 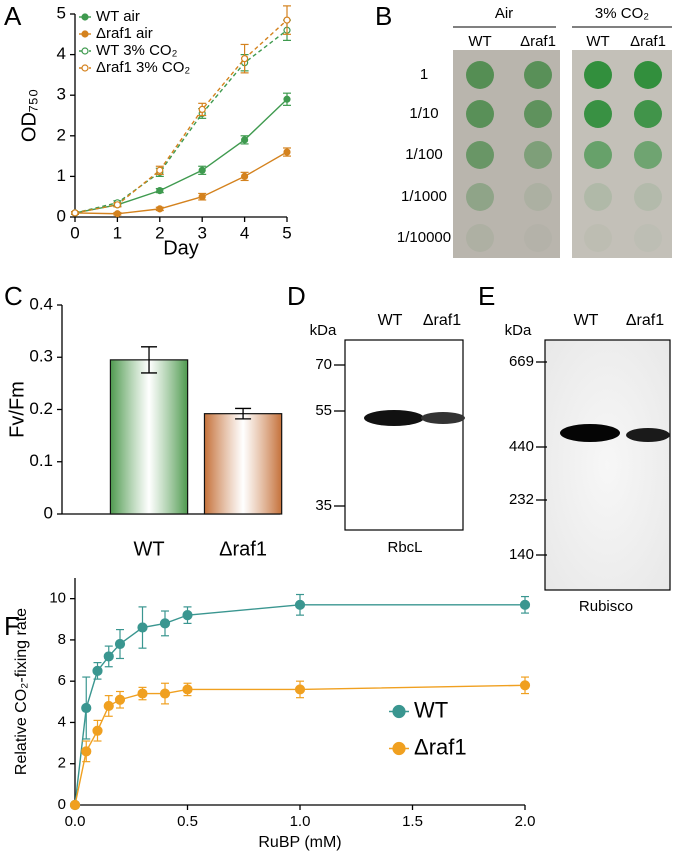 I want to click on y-tick-label: 1, so click(x=61, y=175).